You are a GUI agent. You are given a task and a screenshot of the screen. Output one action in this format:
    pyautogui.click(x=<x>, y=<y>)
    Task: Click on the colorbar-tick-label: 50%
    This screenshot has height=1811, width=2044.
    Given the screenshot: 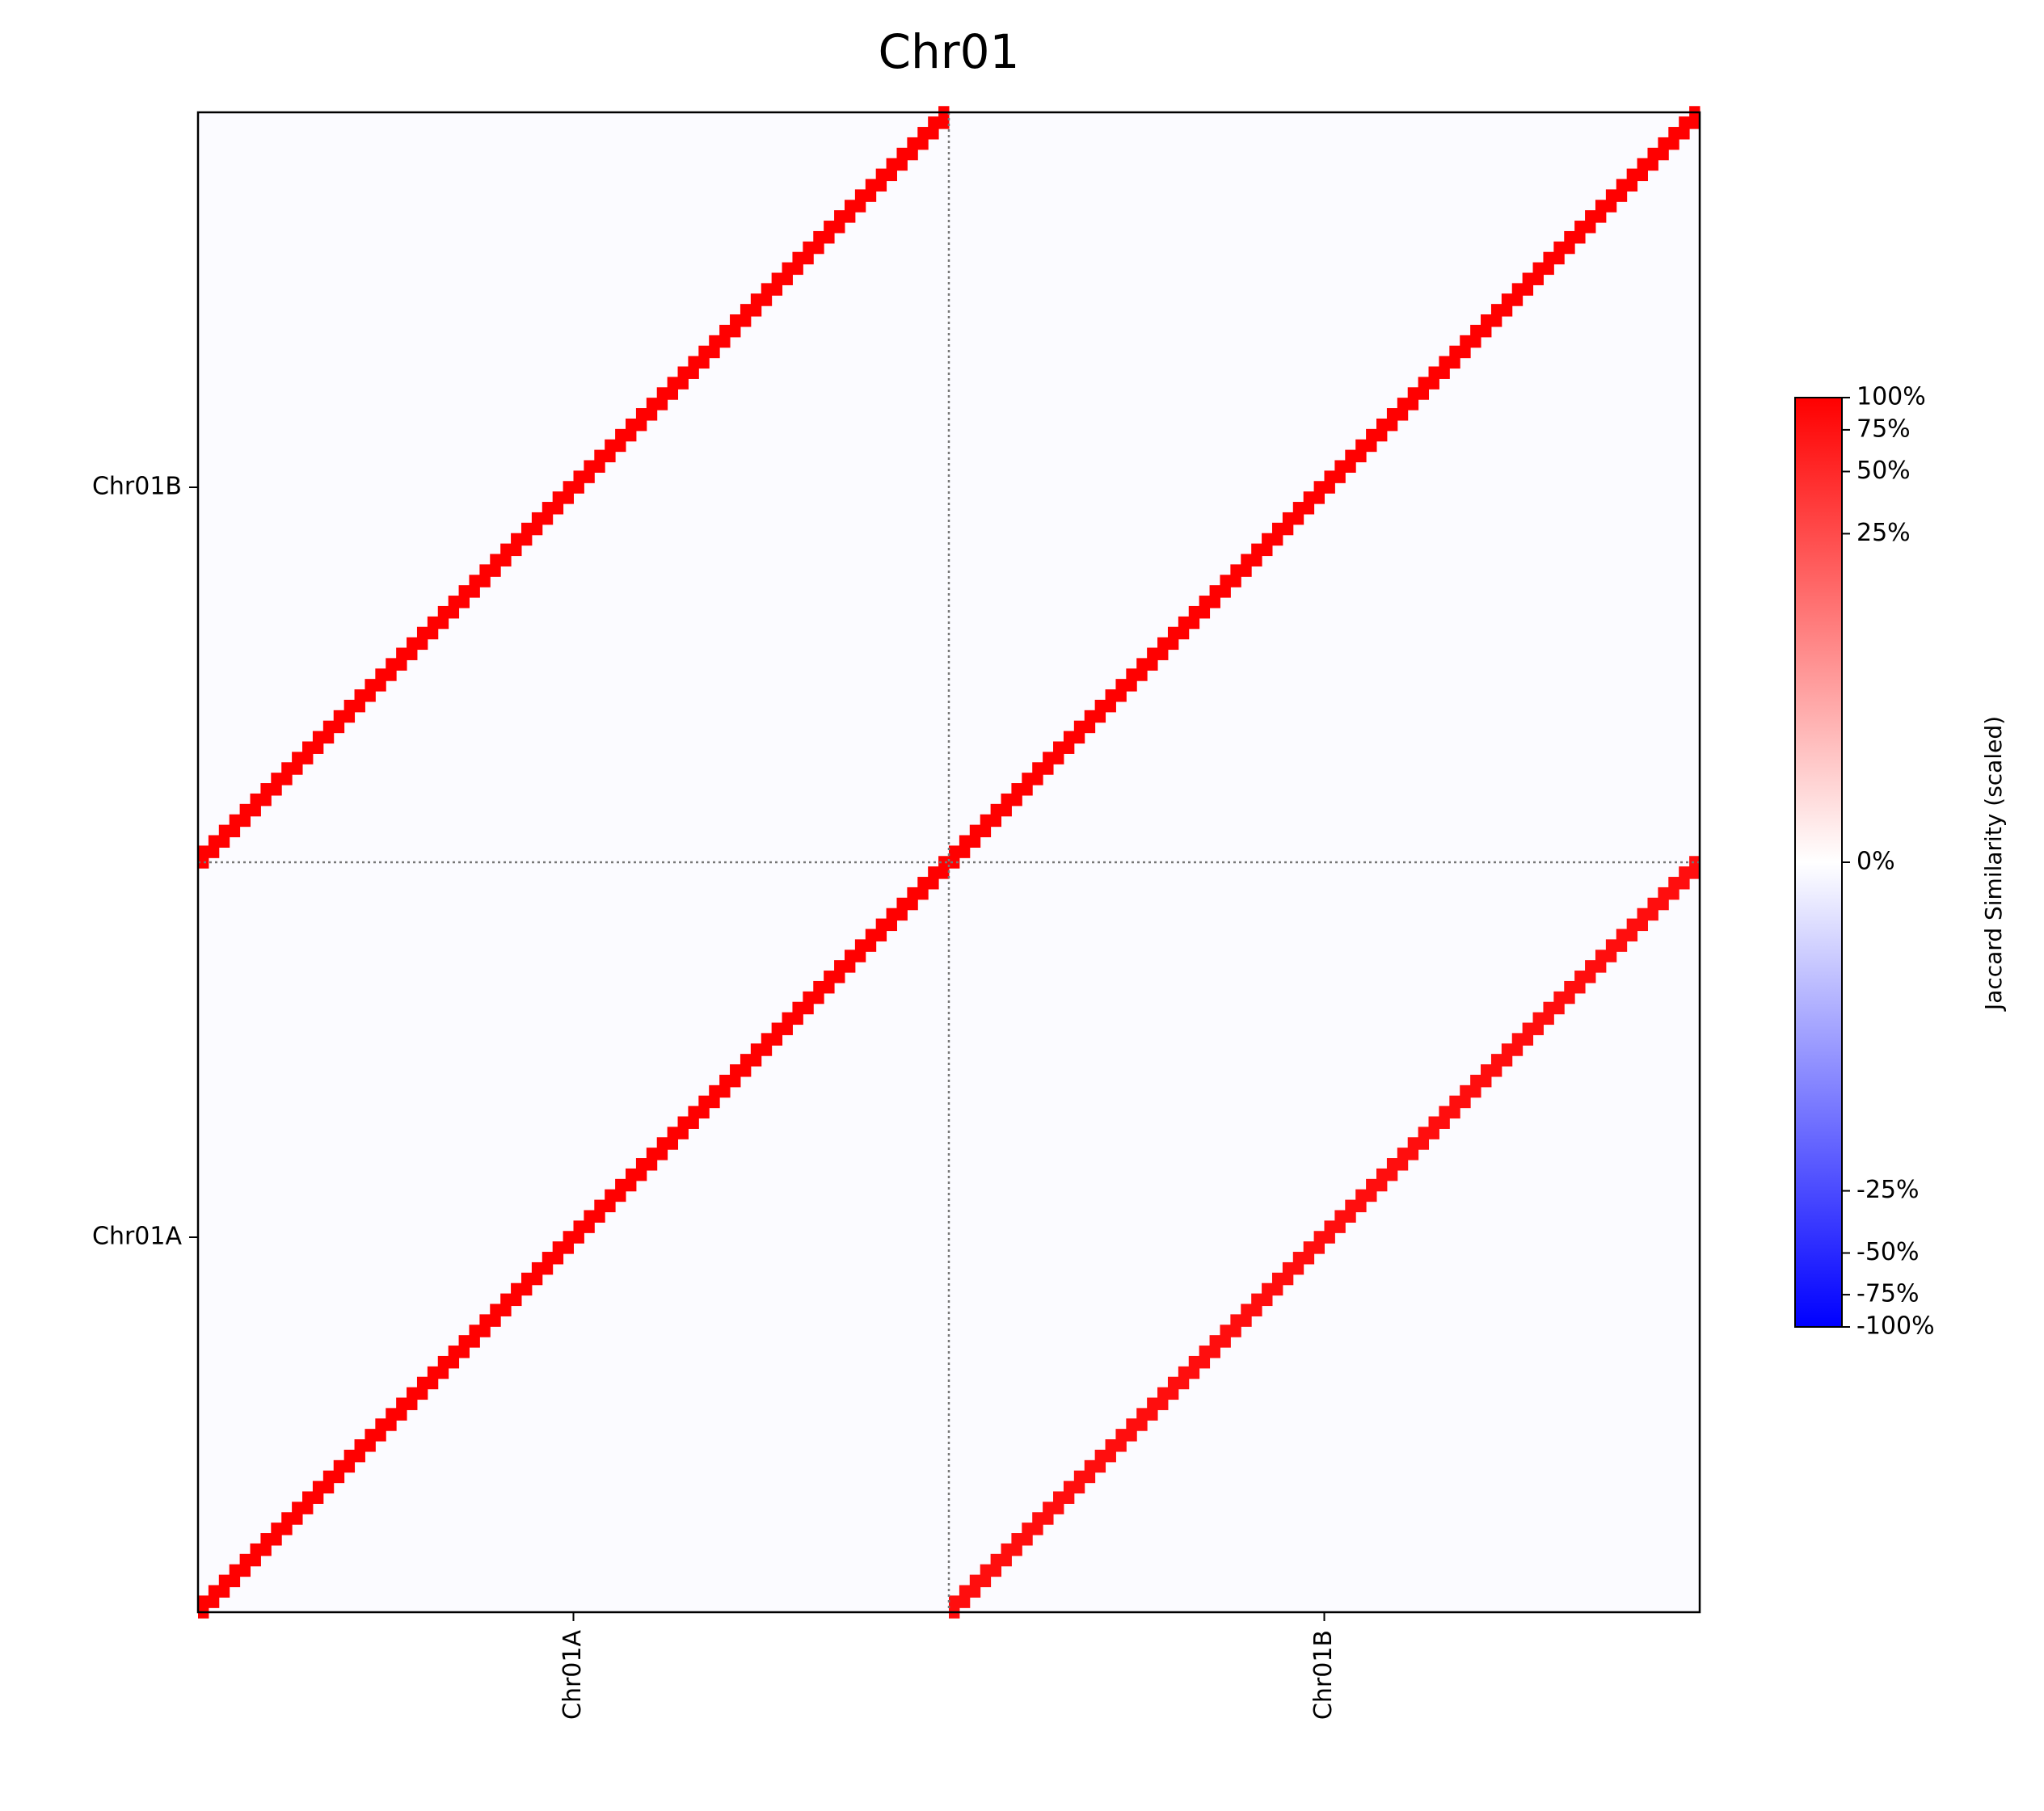 What is the action you would take?
    pyautogui.click(x=1883, y=471)
    